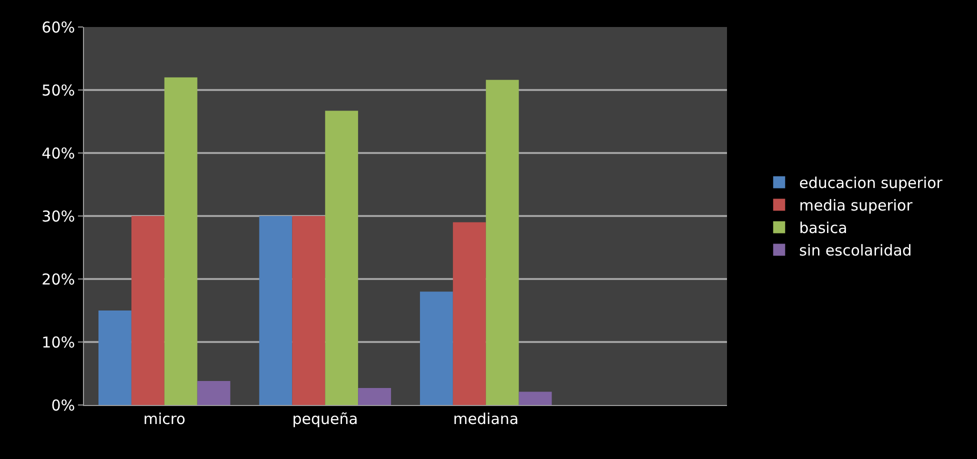  What do you see at coordinates (856, 205) in the screenshot?
I see `legend-label: media superior` at bounding box center [856, 205].